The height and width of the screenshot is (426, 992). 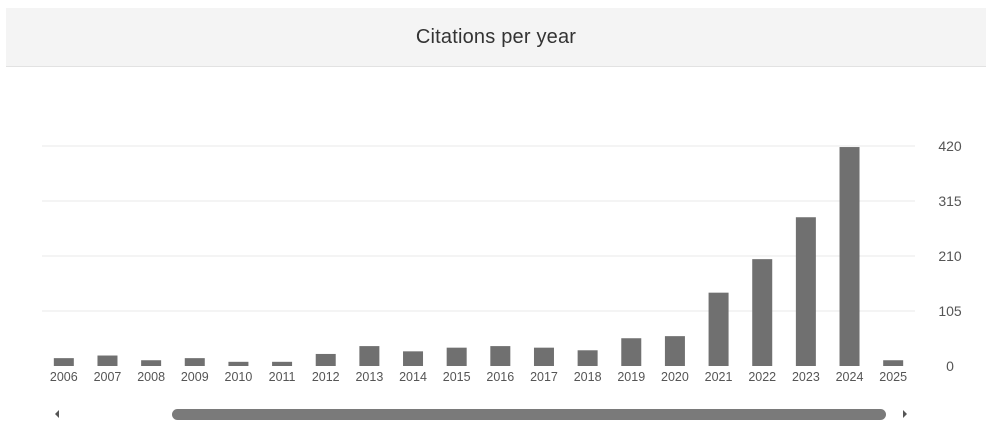 I want to click on x-tick-label: 2007, so click(x=108, y=377).